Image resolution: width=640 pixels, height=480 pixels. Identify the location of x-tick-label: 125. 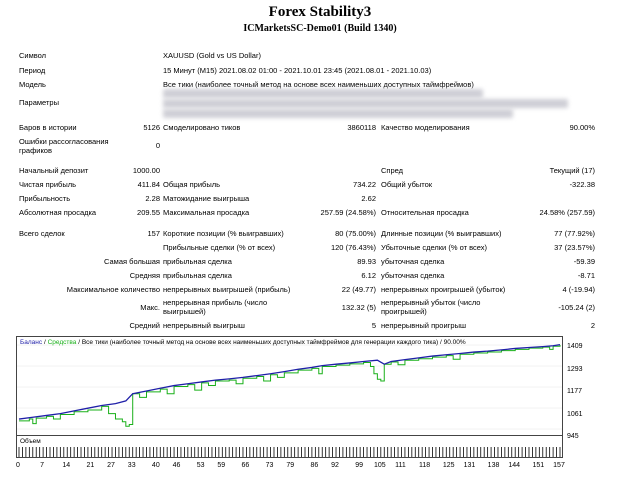
(448, 465).